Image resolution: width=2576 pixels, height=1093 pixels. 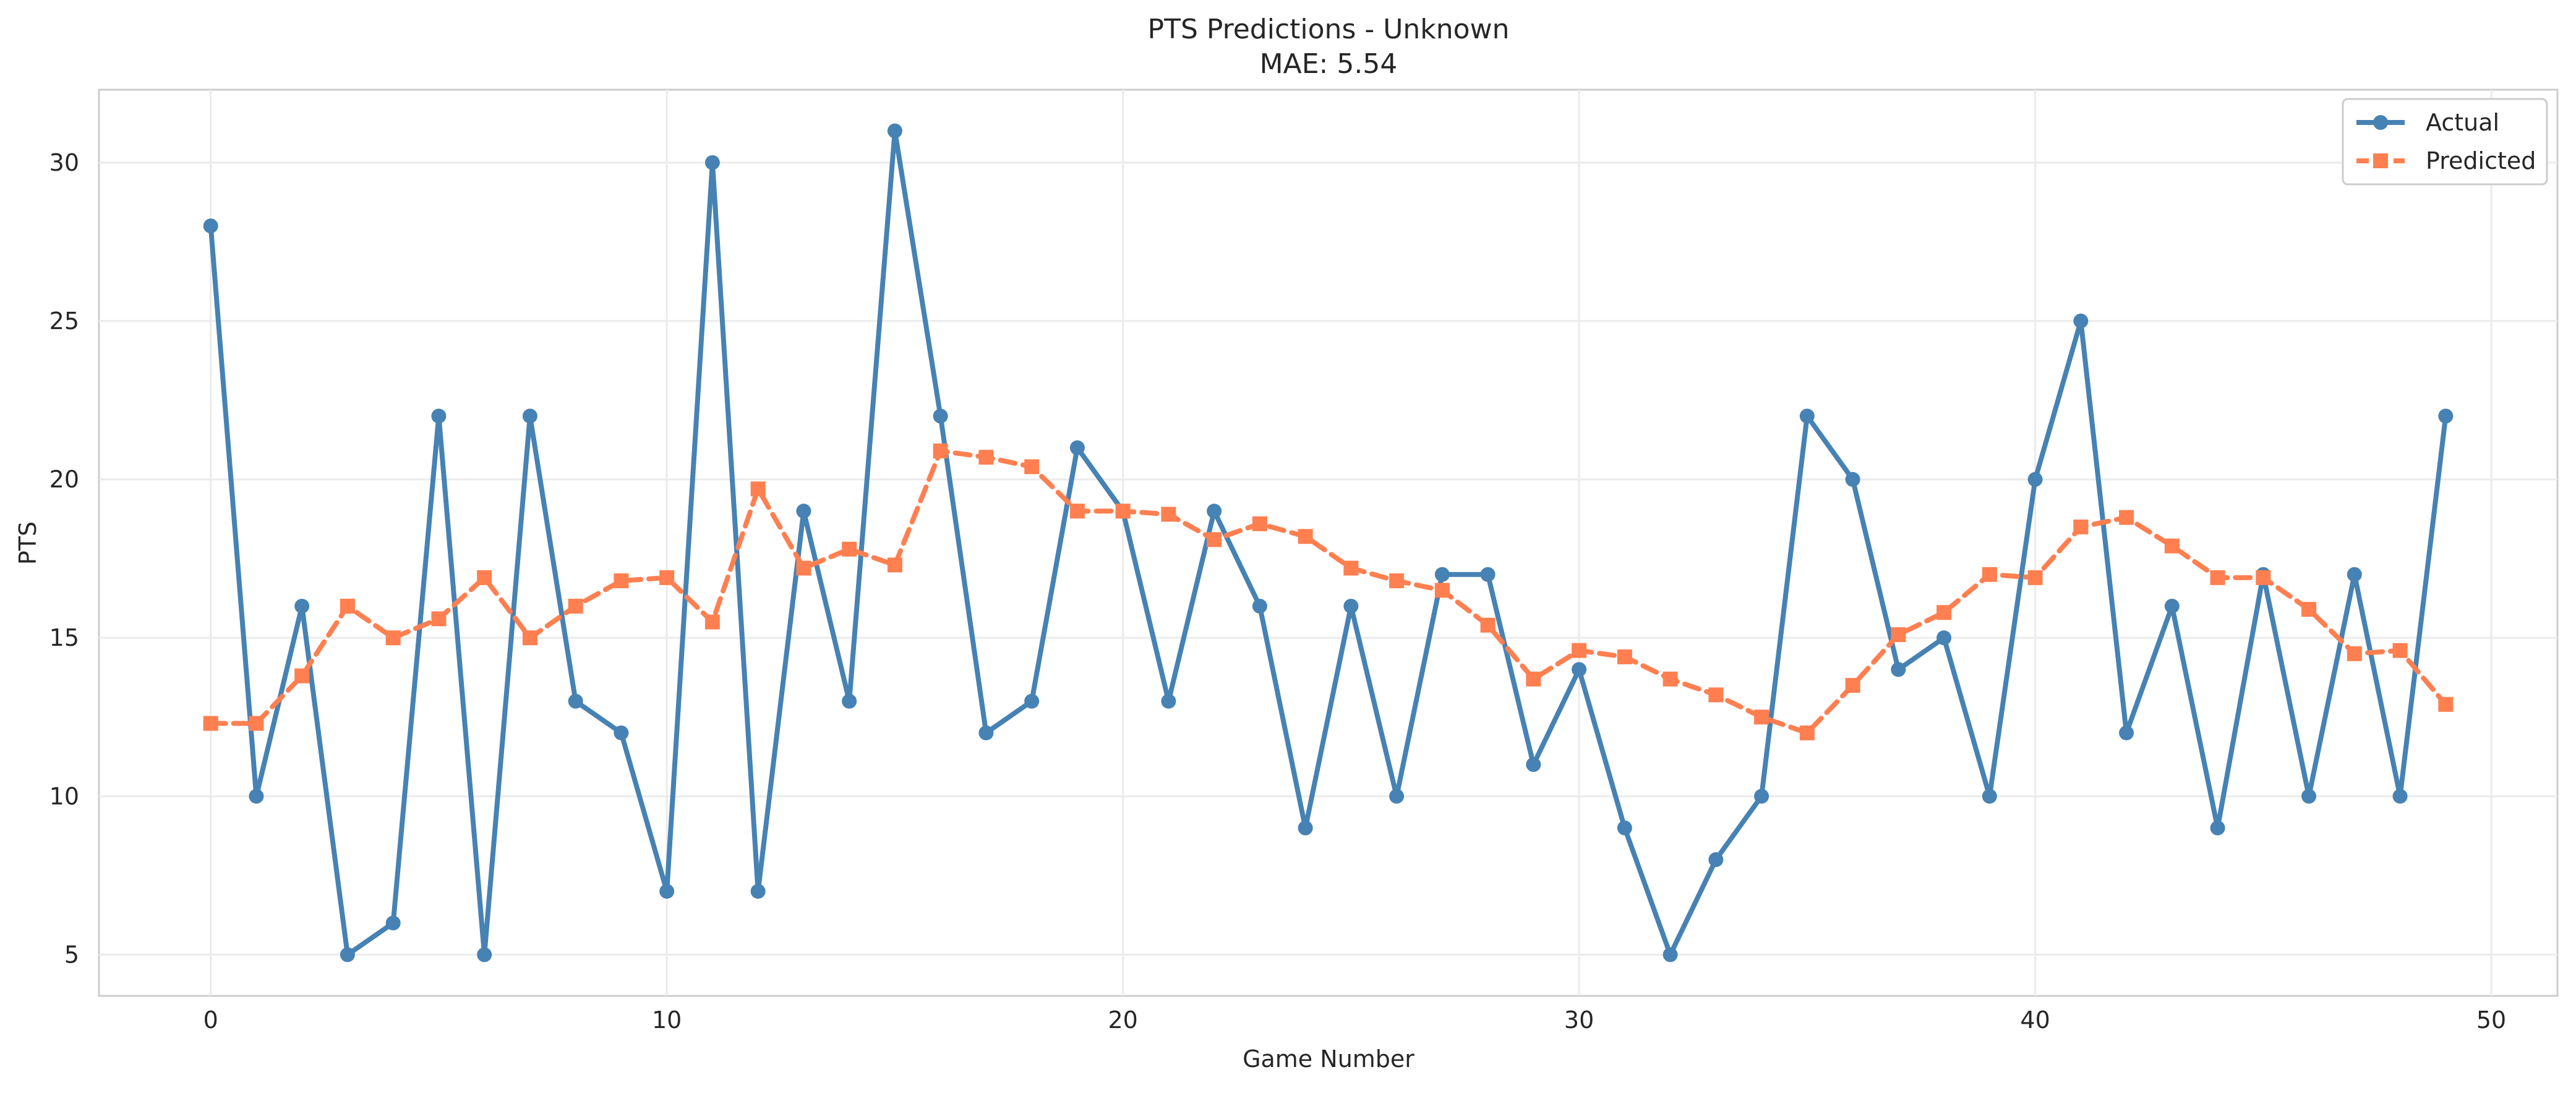 I want to click on legend-item-actual: Actual, so click(x=2427, y=122).